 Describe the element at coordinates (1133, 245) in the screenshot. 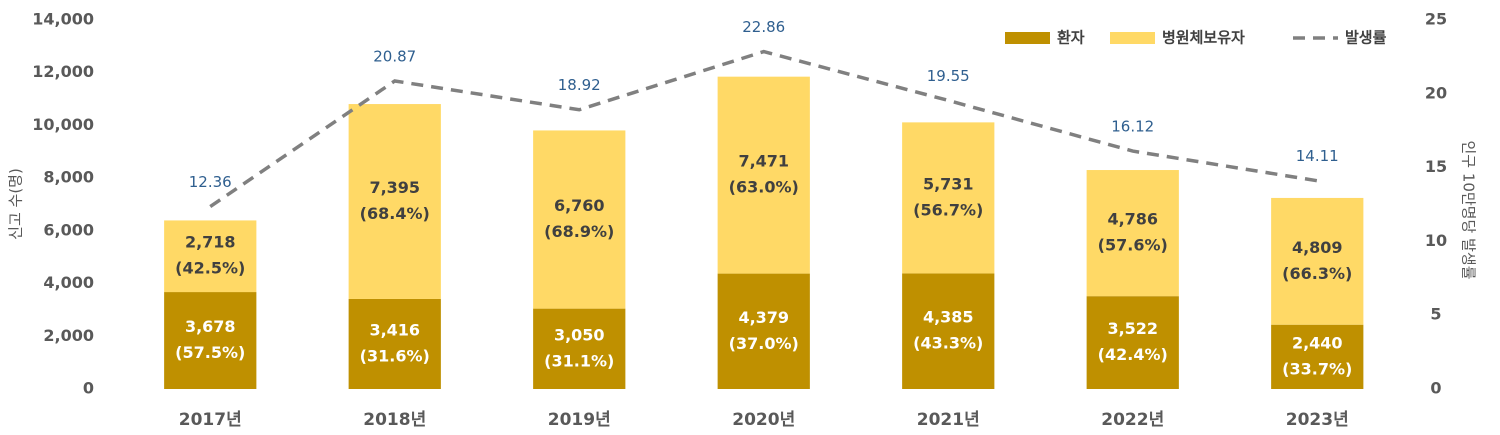

I see `share-label: (57.6%)` at that location.